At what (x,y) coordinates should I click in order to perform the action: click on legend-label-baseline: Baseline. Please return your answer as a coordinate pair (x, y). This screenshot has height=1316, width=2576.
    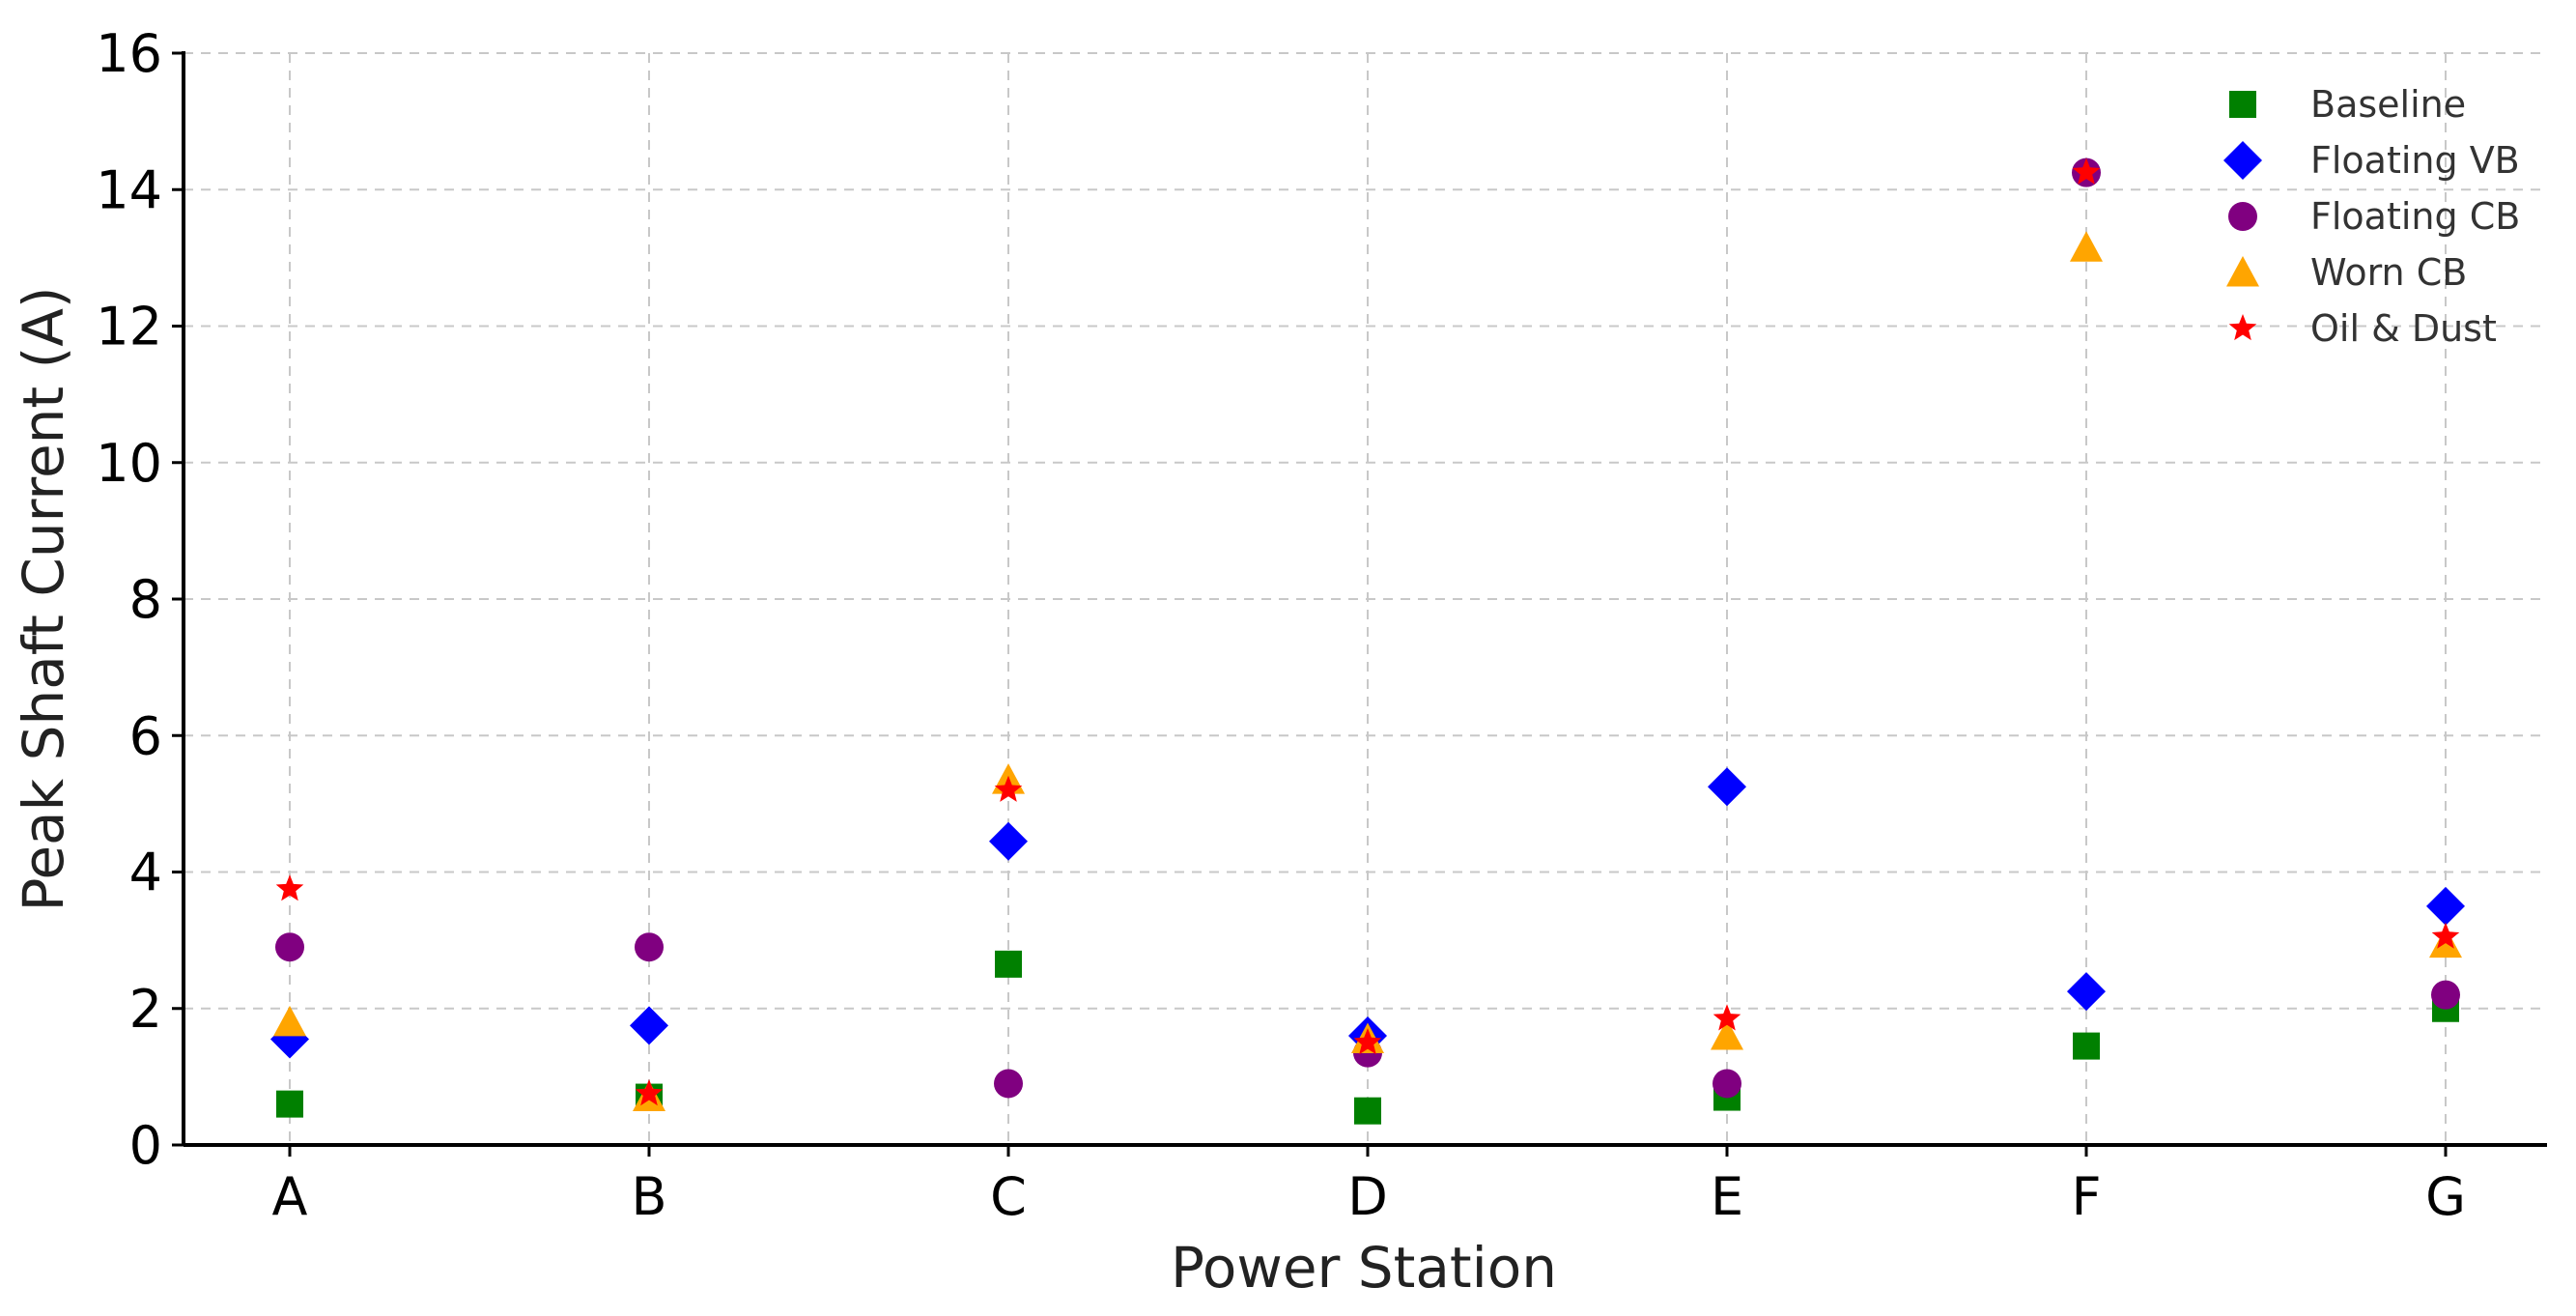
    Looking at the image, I should click on (2388, 104).